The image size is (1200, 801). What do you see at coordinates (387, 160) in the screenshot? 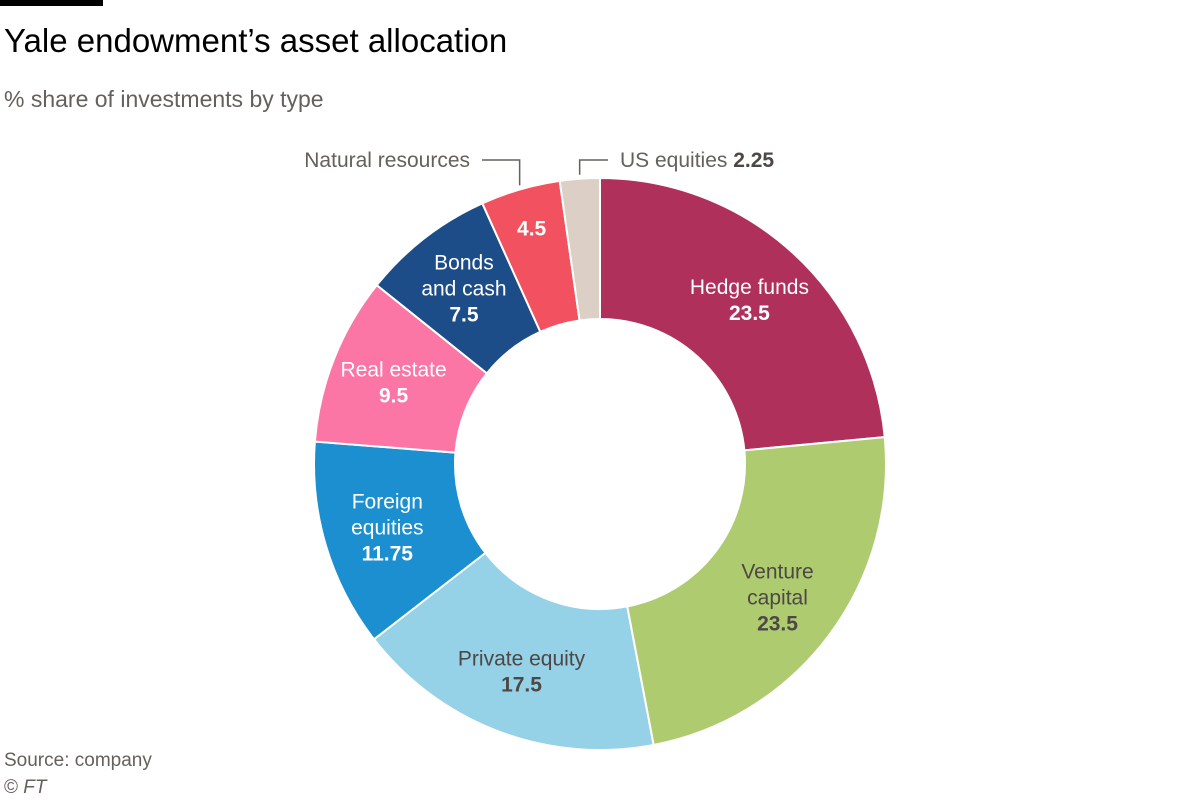
I see `callout-label-natural-resources: Natural resources` at bounding box center [387, 160].